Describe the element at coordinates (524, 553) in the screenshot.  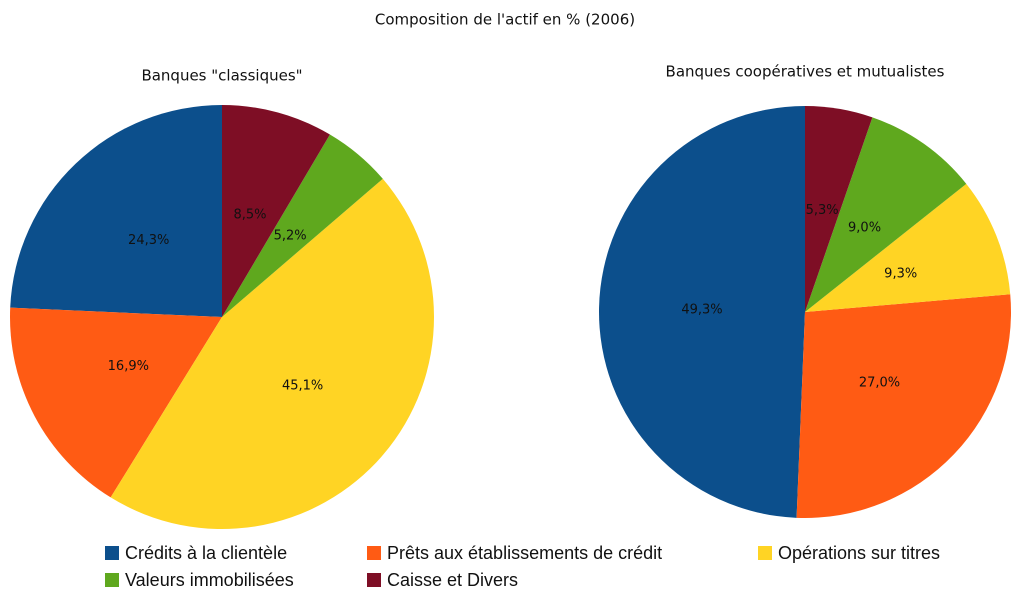
I see `legend-label: Prêts aux établissements de crédit` at that location.